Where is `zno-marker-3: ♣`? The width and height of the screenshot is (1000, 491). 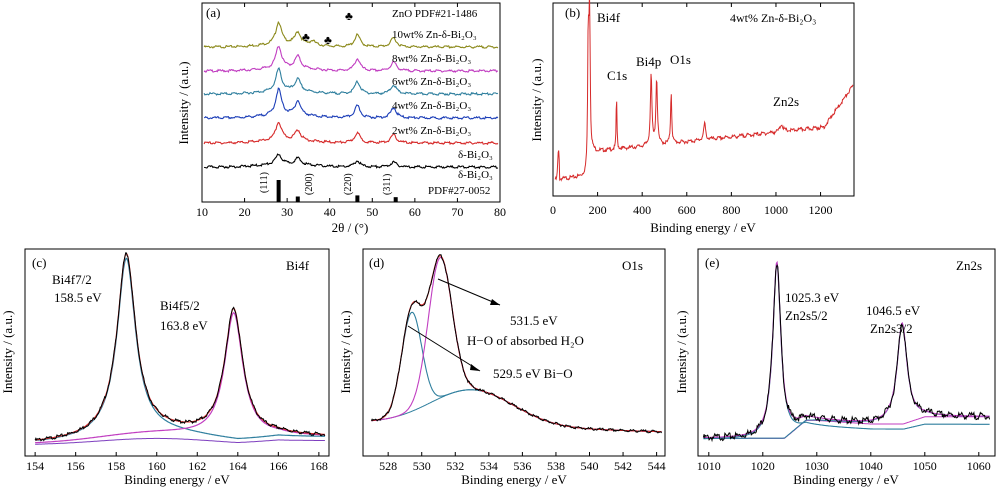 zno-marker-3: ♣ is located at coordinates (349, 16).